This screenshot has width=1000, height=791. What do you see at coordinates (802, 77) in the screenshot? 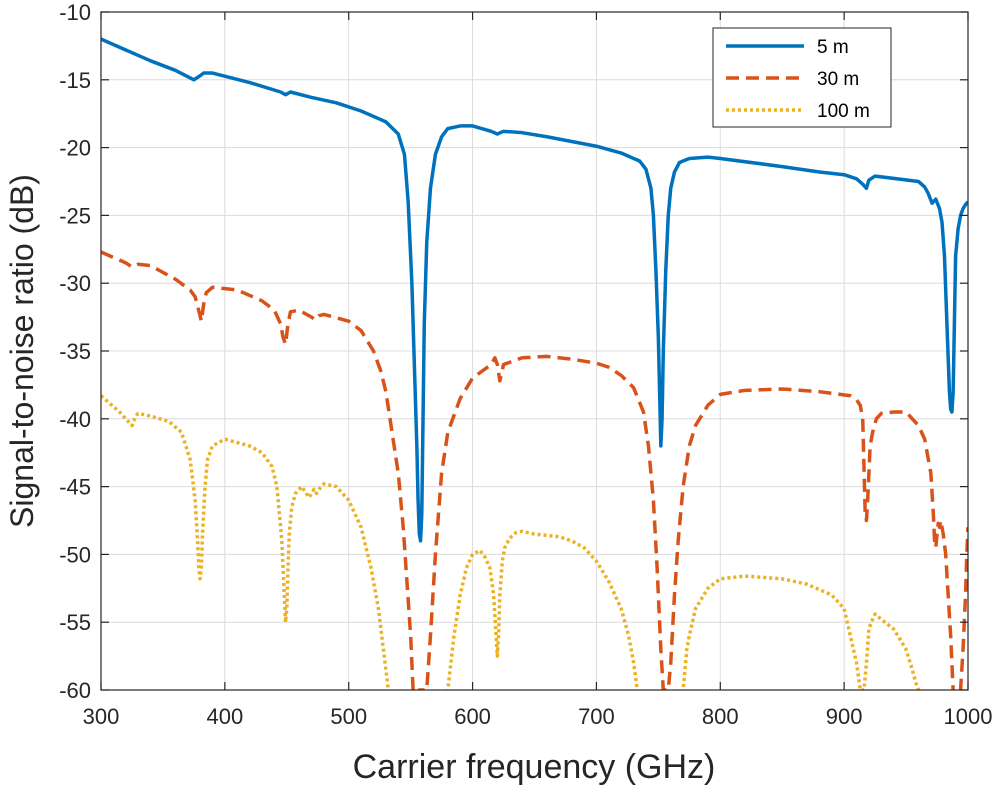
I see `legend: 5 m 30 m 100 m` at bounding box center [802, 77].